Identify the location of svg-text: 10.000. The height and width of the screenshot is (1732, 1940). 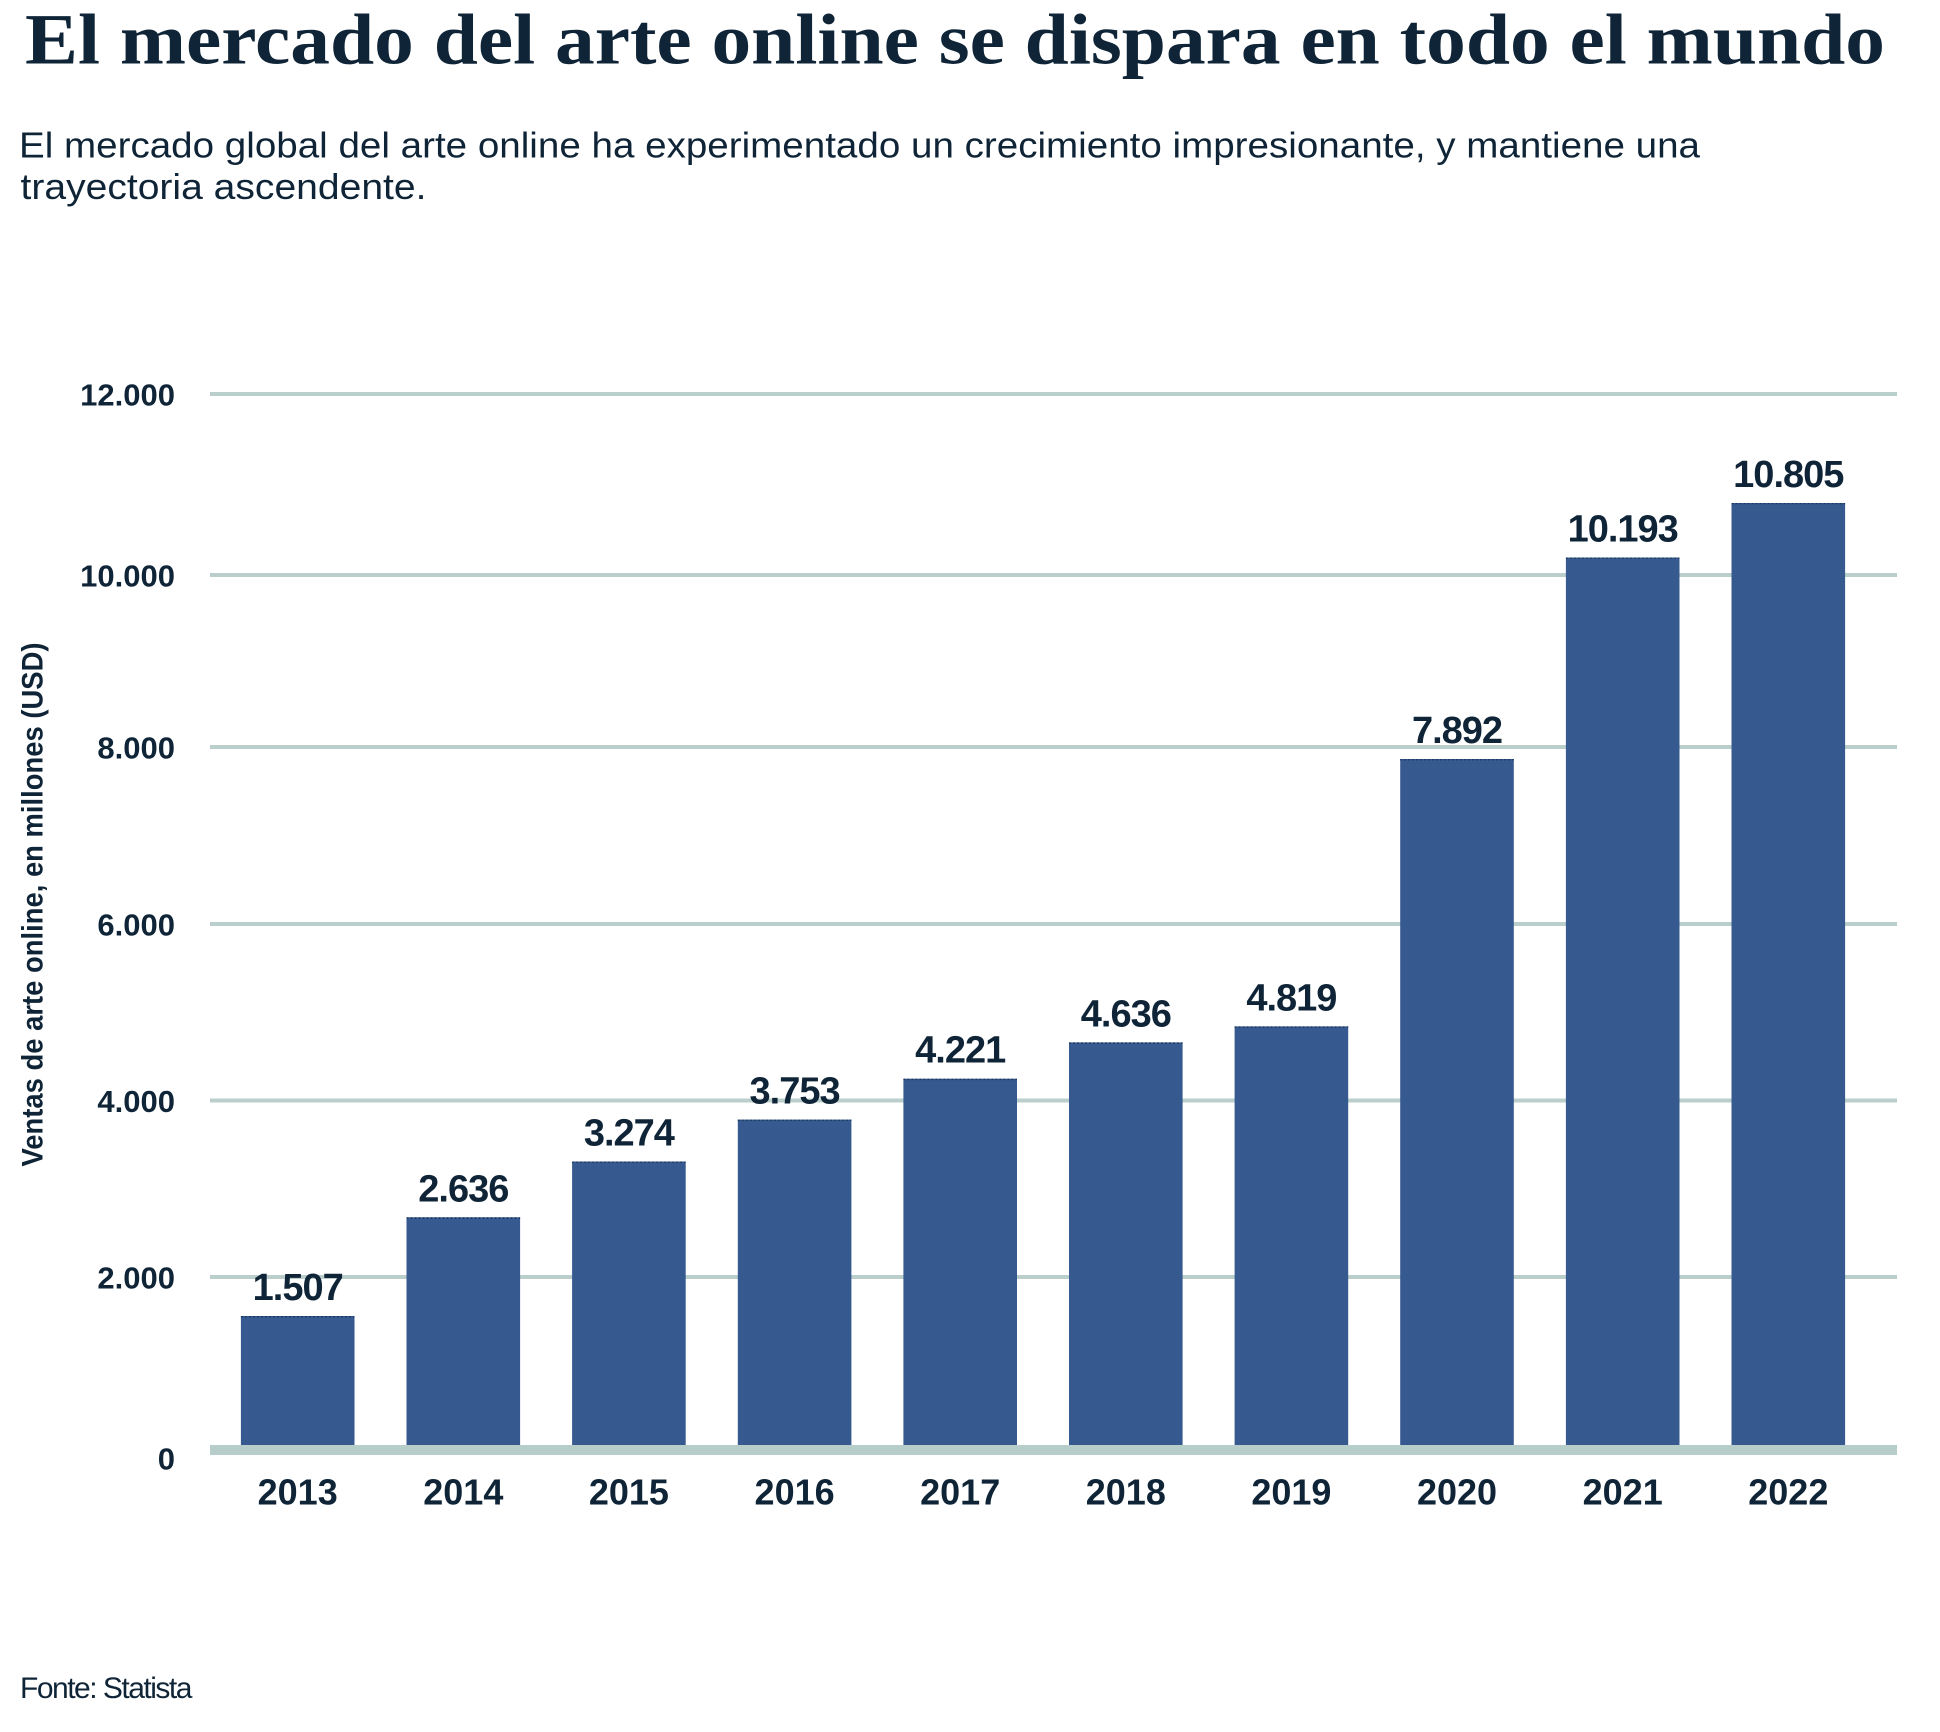
(127, 575).